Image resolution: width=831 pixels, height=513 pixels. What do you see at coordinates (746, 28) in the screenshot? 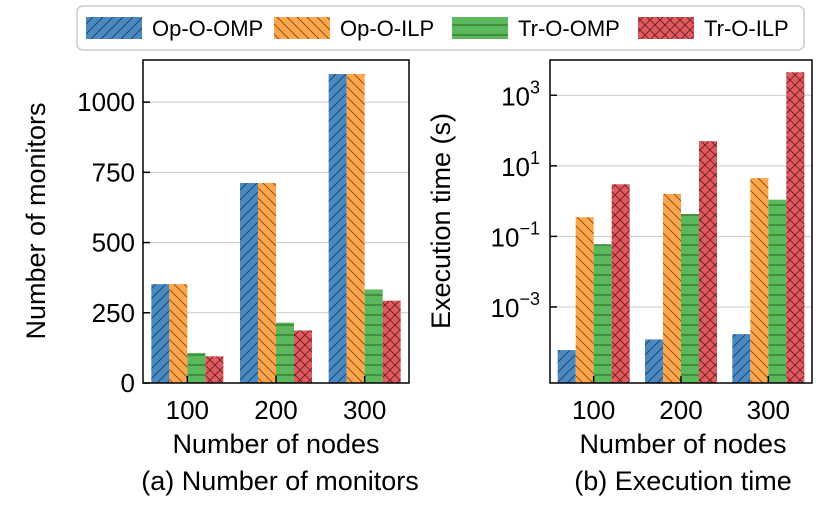
I see `legend-label-tr-o-ilp: Tr-O-ILP` at bounding box center [746, 28].